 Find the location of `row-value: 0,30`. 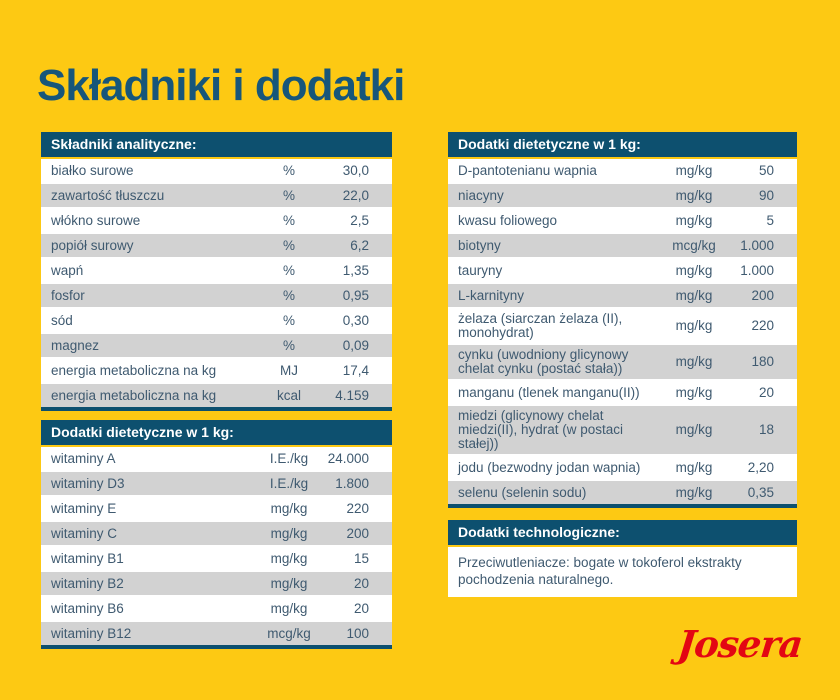

row-value: 0,30 is located at coordinates (355, 320).